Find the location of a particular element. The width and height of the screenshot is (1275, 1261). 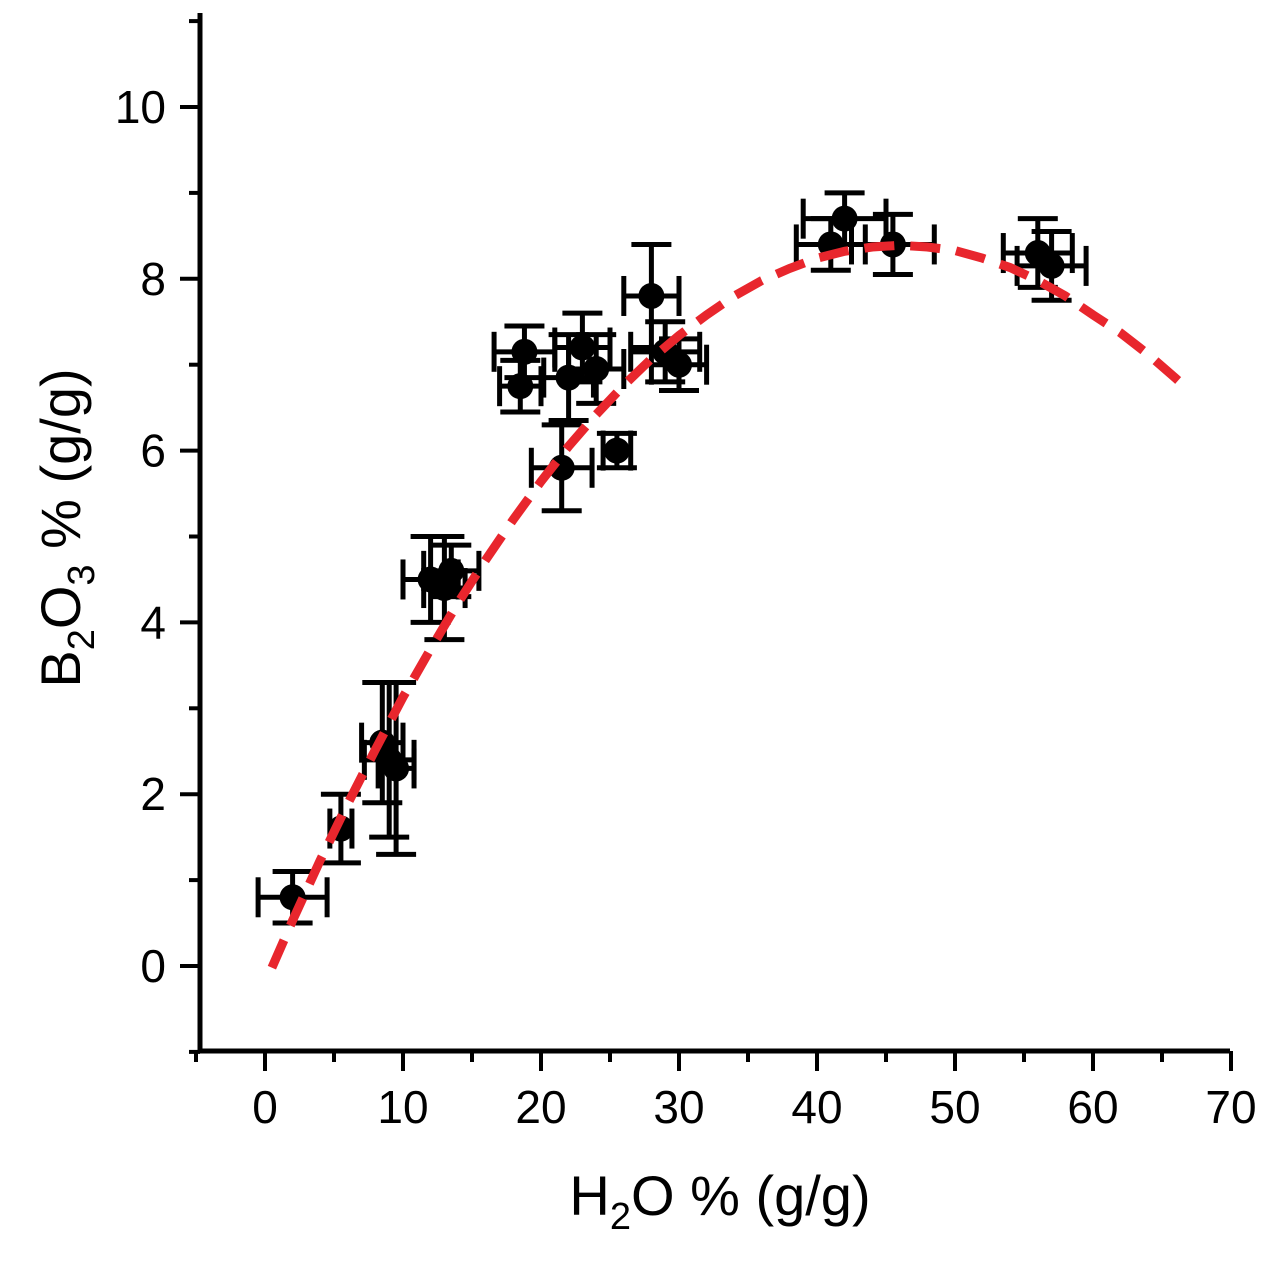

x-tick-label: 60 is located at coordinates (1092, 1107).